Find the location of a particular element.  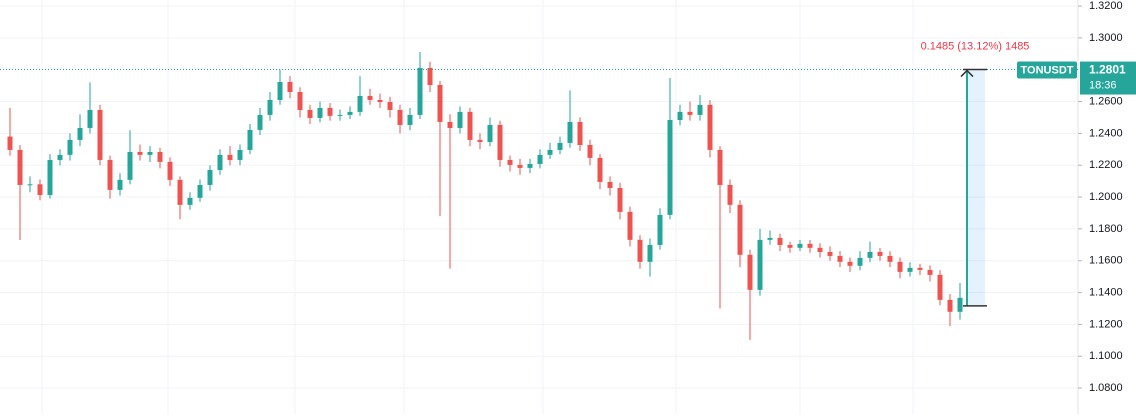

measure-area is located at coordinates (976, 187).